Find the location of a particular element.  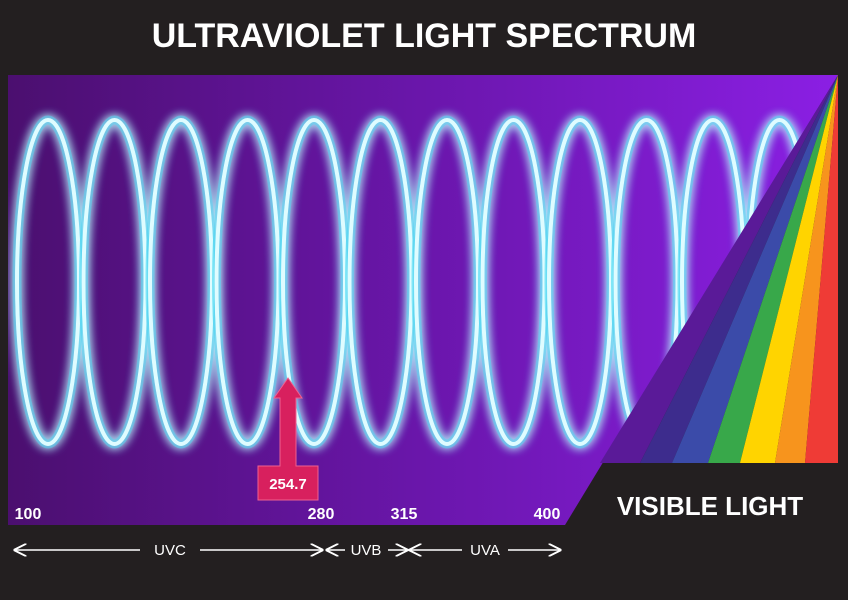

marker-label: 254.7 is located at coordinates (288, 484).